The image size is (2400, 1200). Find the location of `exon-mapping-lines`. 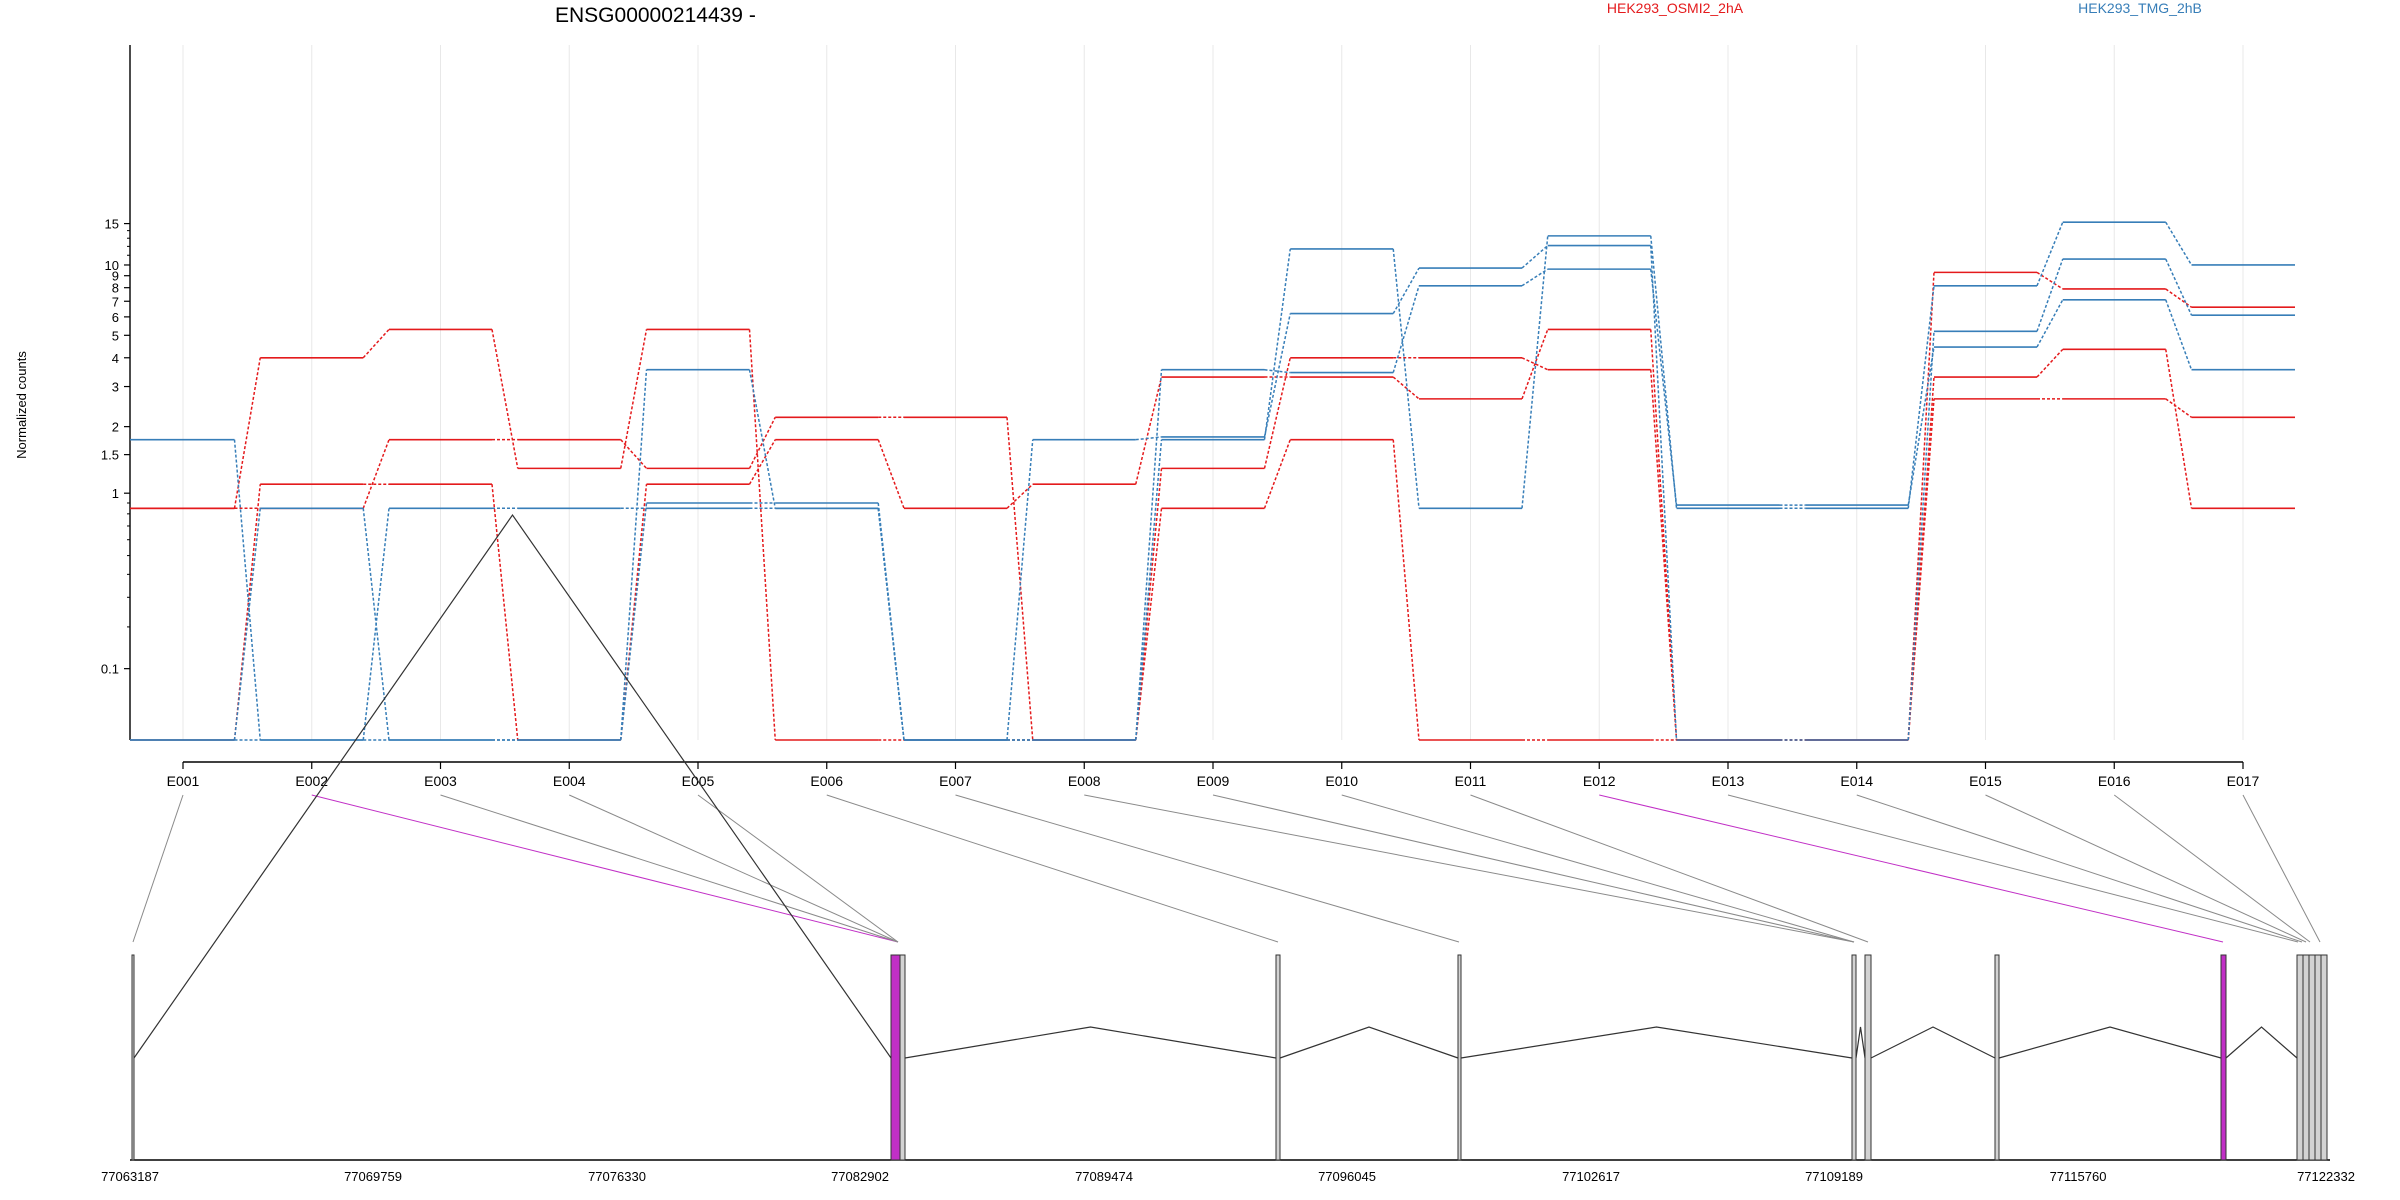

exon-mapping-lines is located at coordinates (1226, 868).